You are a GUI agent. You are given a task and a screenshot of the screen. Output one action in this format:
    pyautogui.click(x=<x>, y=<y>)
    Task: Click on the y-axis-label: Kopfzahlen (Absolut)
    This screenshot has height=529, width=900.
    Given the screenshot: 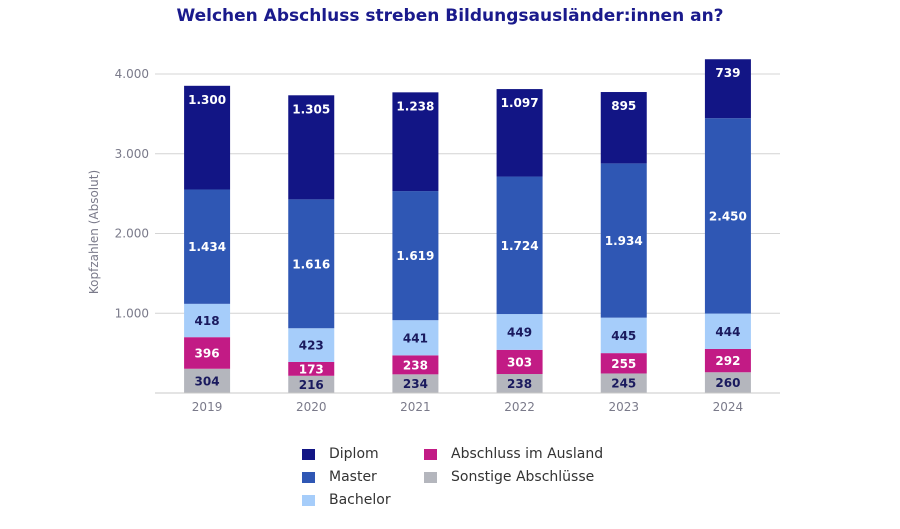 What is the action you would take?
    pyautogui.click(x=94, y=232)
    